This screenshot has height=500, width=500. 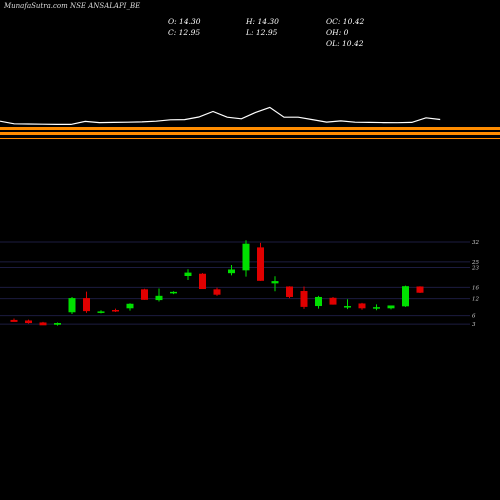 What do you see at coordinates (475, 243) in the screenshot?
I see `y-tick-label: 32` at bounding box center [475, 243].